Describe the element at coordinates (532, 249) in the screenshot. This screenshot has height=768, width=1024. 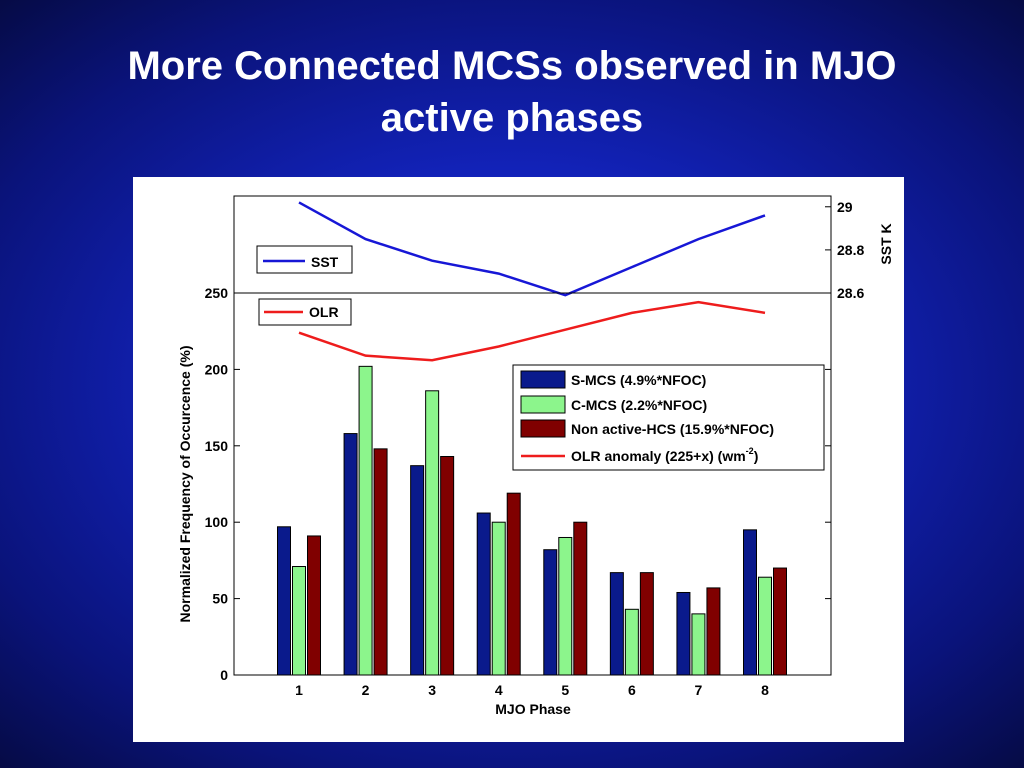
I see `sst-series-line` at that location.